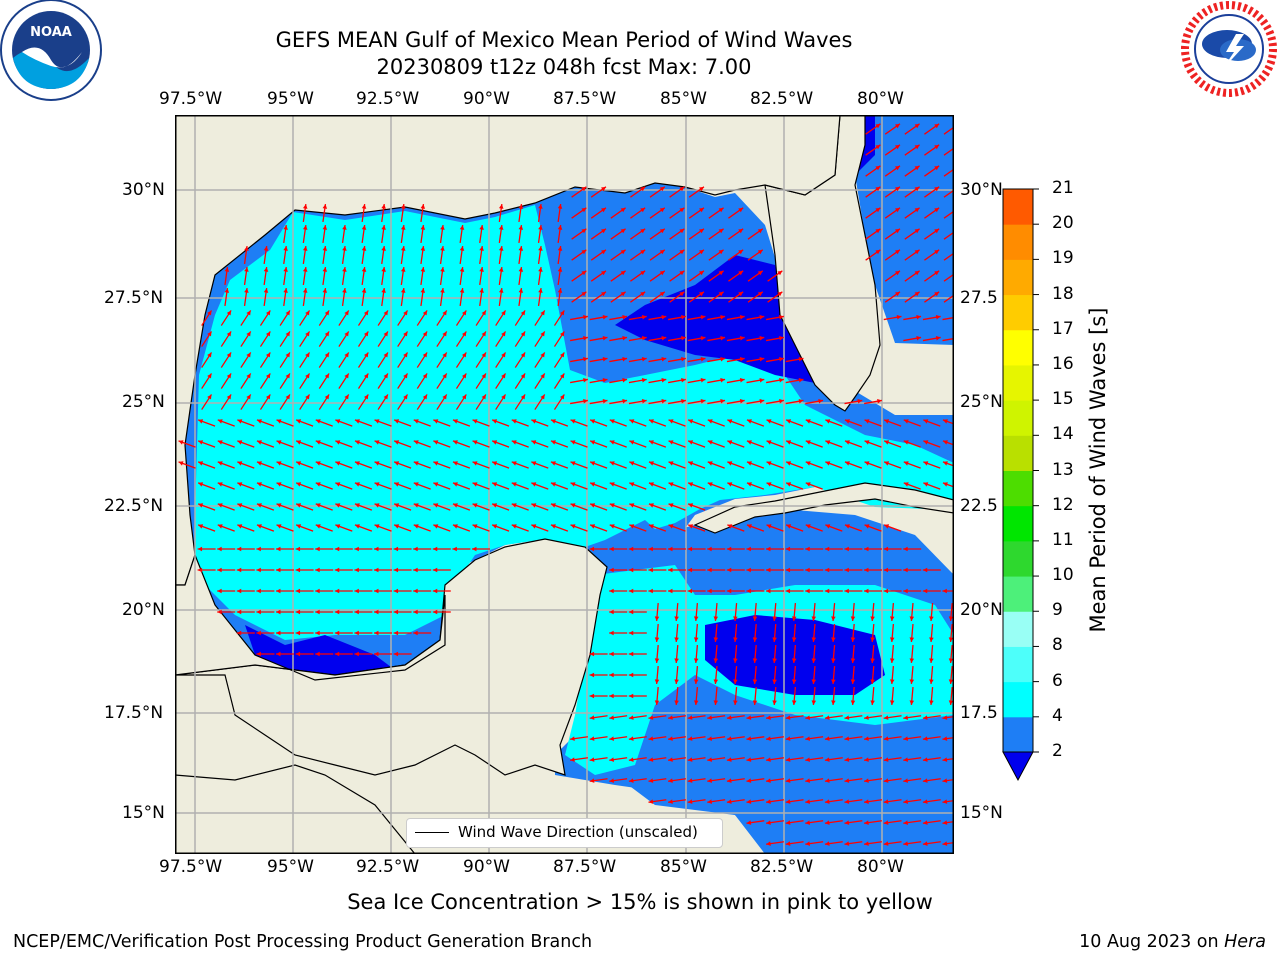  Describe the element at coordinates (143, 190) in the screenshot. I see `lat-tick-left: 30°N` at that location.